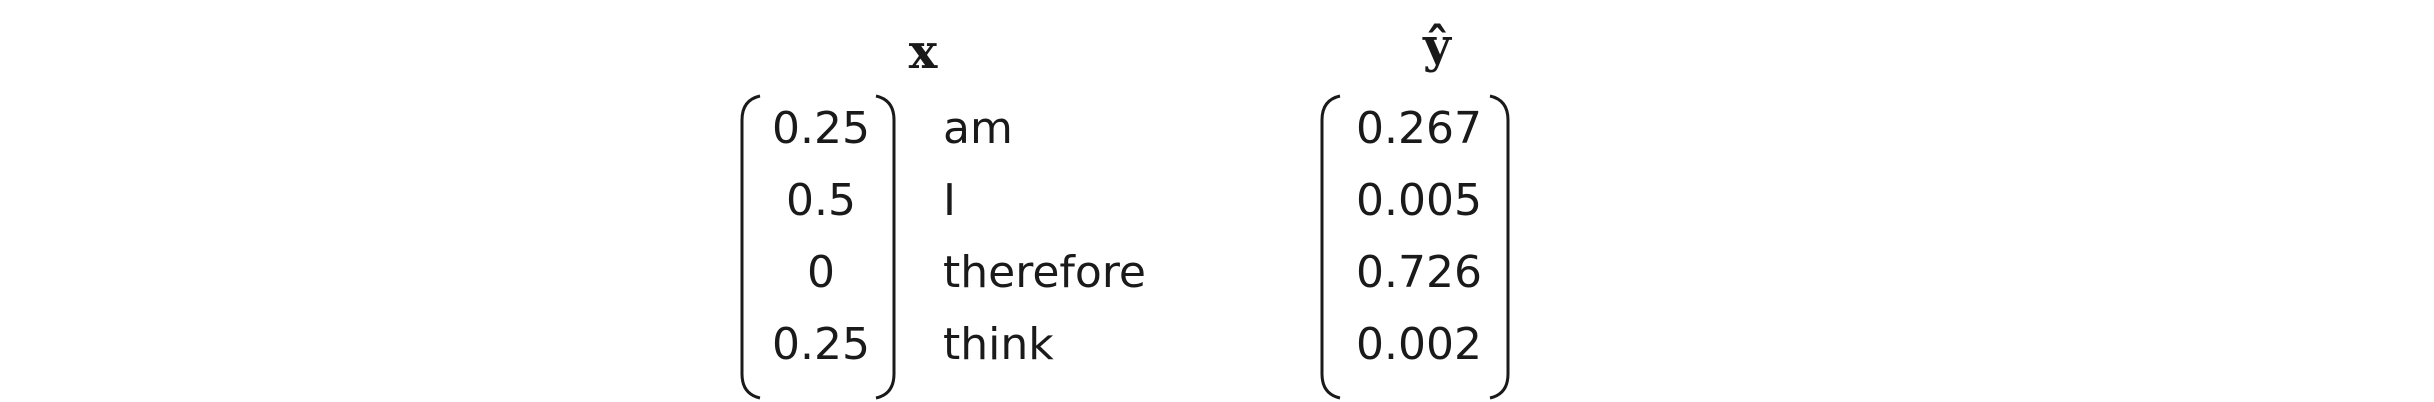 The image size is (2434, 402). What do you see at coordinates (751, 247) in the screenshot?
I see `x-left-parenthesis` at bounding box center [751, 247].